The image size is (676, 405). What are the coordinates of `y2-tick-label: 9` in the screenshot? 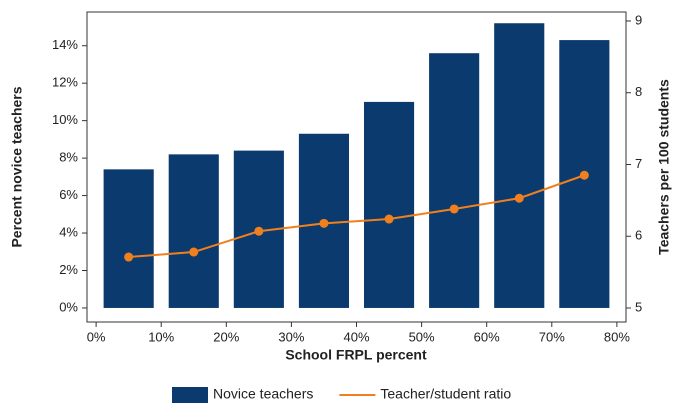 It's located at (638, 19).